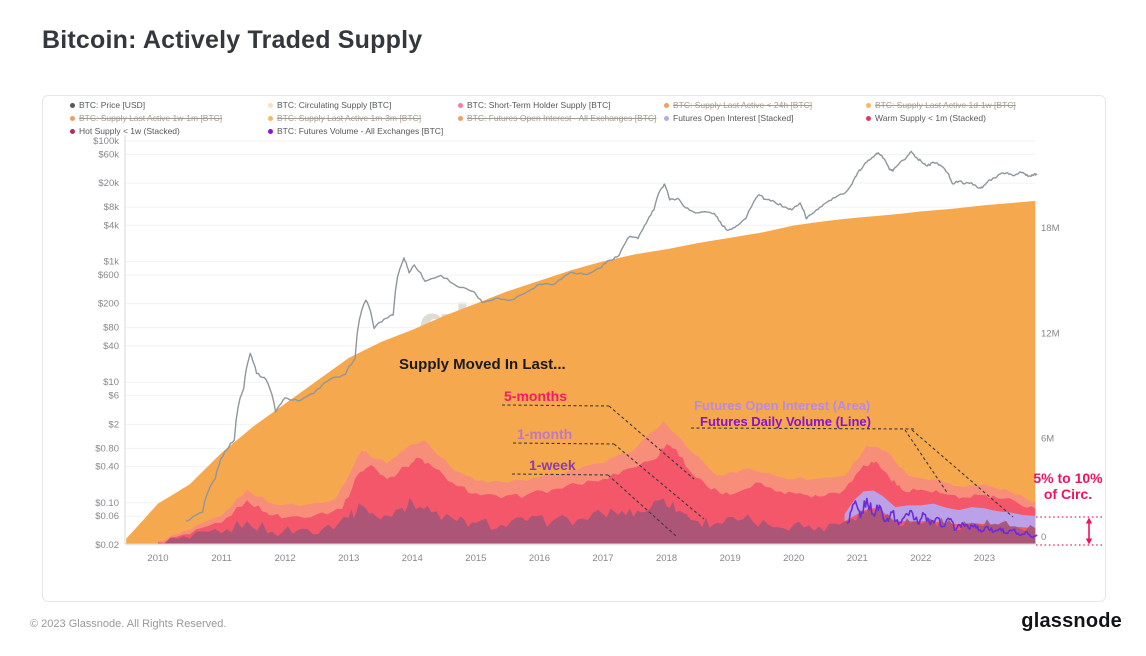 The image size is (1146, 656). Describe the element at coordinates (1050, 333) in the screenshot. I see `svg-text: 12M` at that location.